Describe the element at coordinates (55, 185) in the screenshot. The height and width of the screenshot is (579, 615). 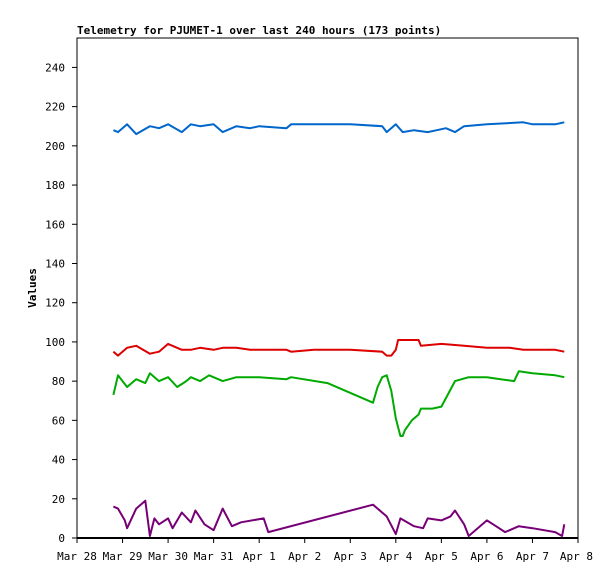
I see `y-tick-label: 180` at that location.